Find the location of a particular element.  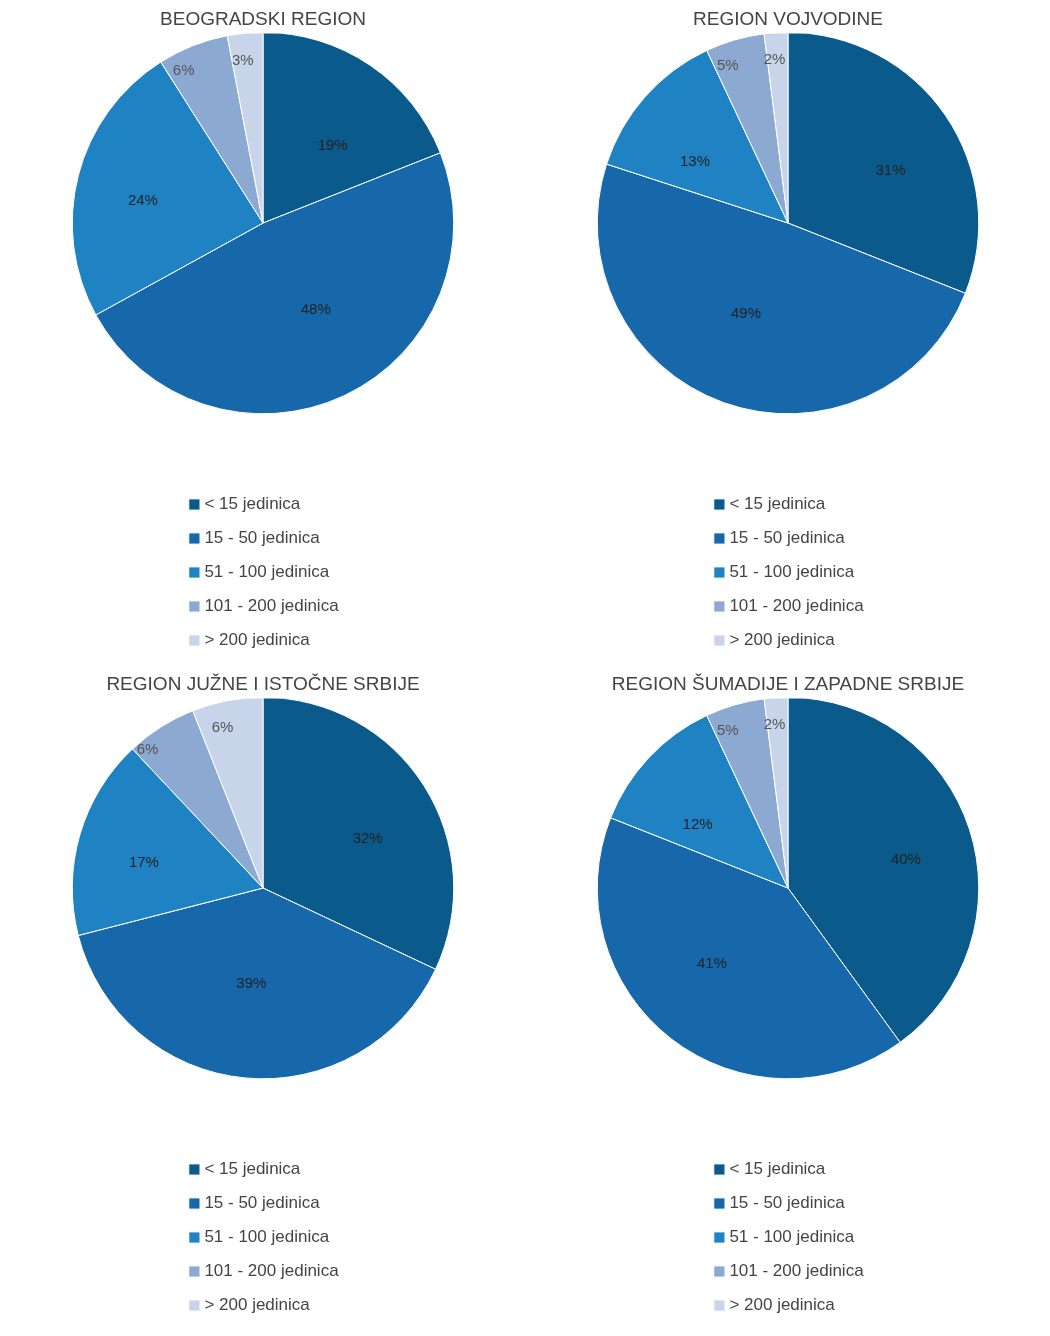

chart-title: REGION JUŽNE I ISTOČNE SRBIJE is located at coordinates (263, 683).